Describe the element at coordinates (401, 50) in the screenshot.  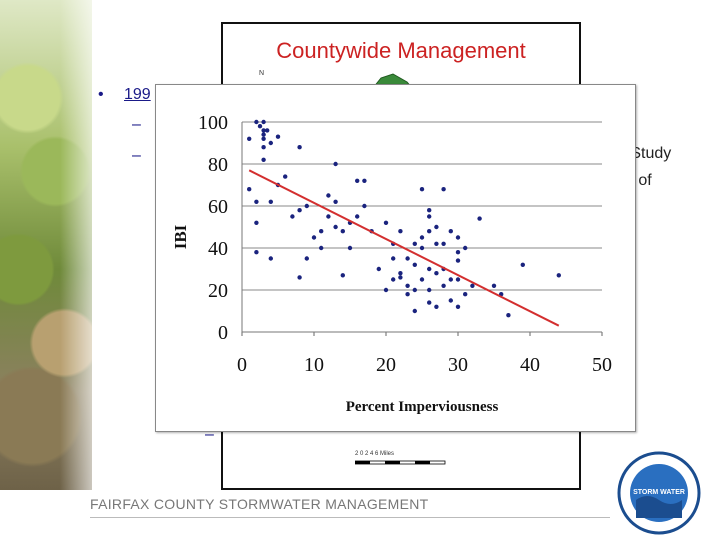
I see `map-title: Countywide Management` at that location.